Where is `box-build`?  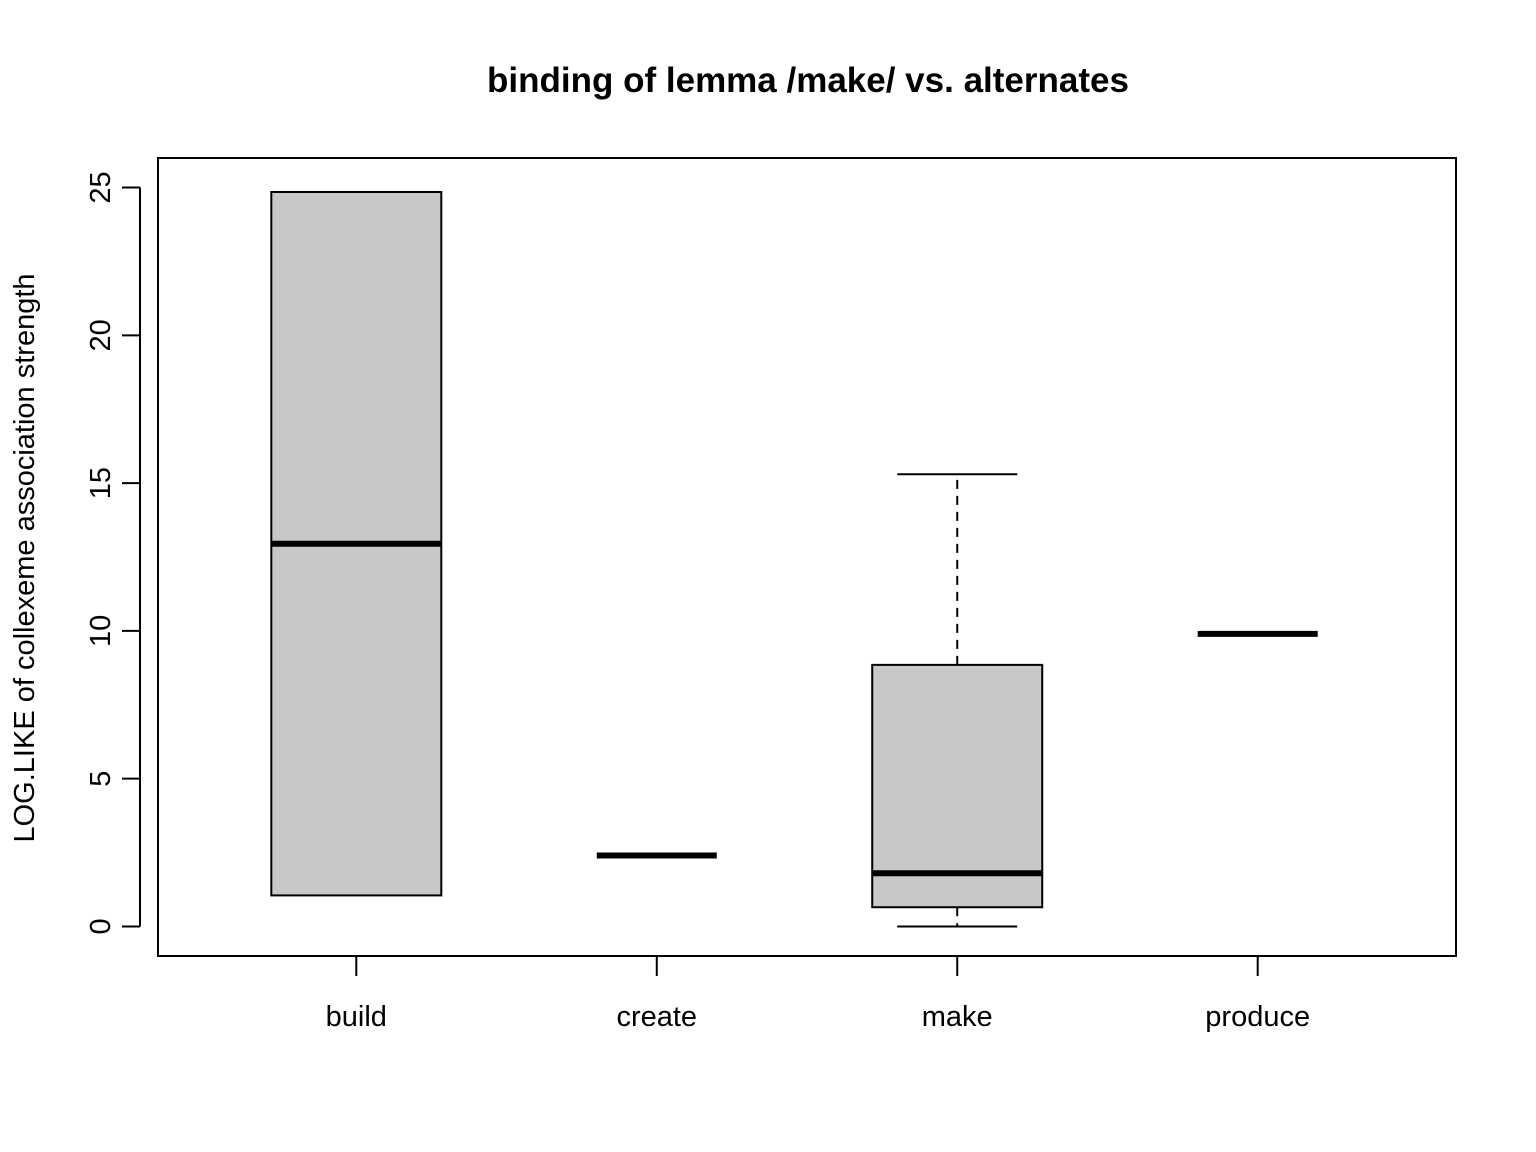
box-build is located at coordinates (356, 543).